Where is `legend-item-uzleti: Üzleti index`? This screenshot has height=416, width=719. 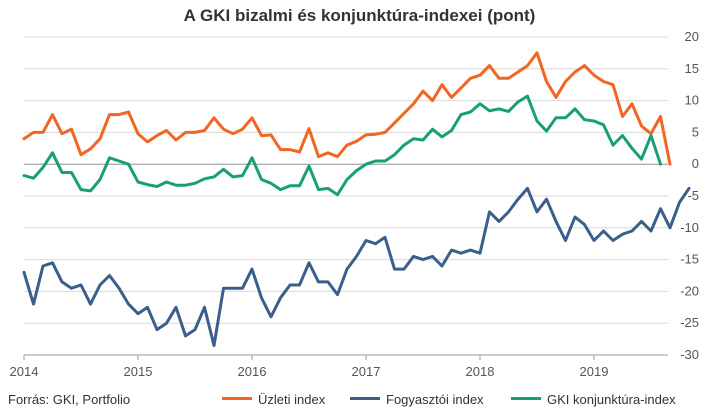 legend-item-uzleti: Üzleti index is located at coordinates (273, 399).